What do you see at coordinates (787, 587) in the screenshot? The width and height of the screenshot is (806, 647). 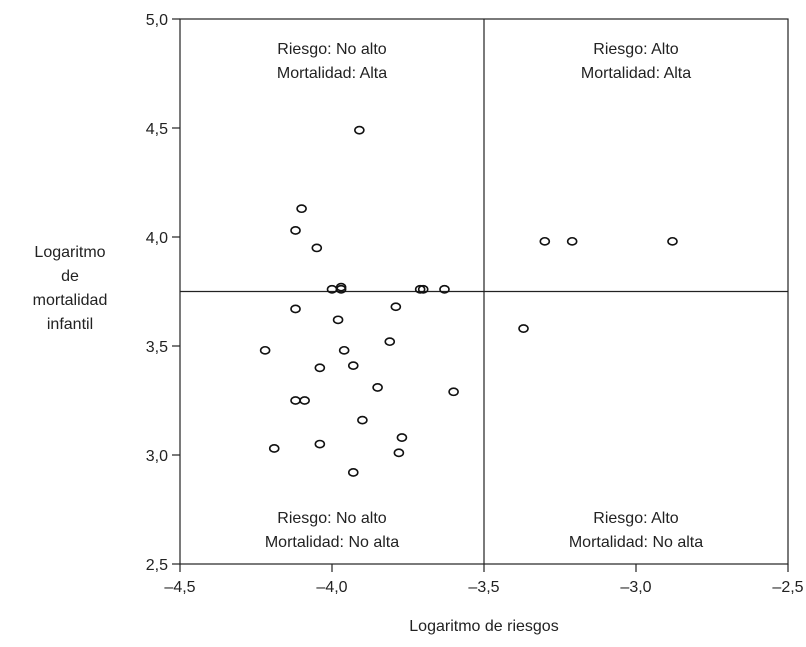 I see `x-tick-label: –2,5` at bounding box center [787, 587].